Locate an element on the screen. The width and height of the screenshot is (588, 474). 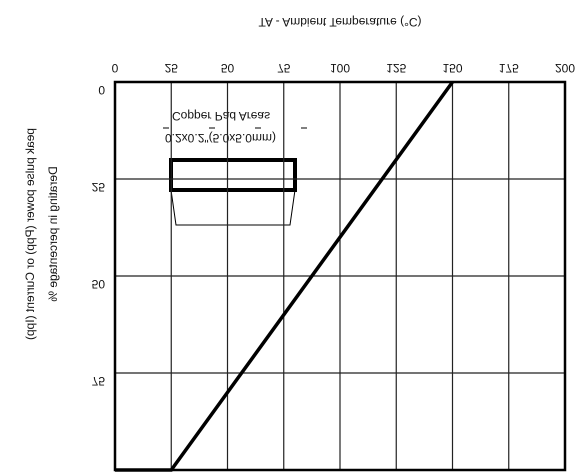
y-tick-label: 100 is located at coordinates (95, 472).